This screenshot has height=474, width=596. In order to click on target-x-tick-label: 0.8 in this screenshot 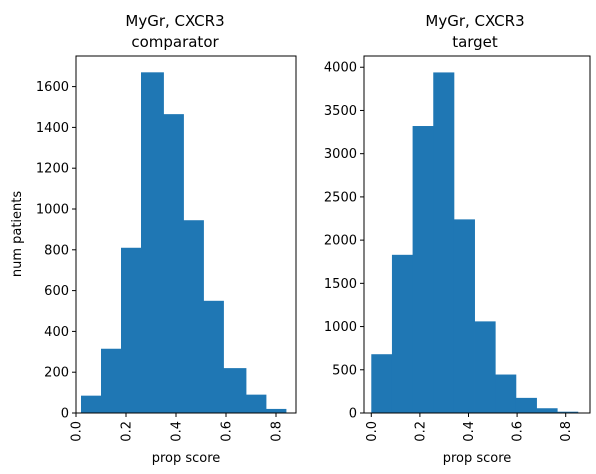, I will do `click(566, 431)`.